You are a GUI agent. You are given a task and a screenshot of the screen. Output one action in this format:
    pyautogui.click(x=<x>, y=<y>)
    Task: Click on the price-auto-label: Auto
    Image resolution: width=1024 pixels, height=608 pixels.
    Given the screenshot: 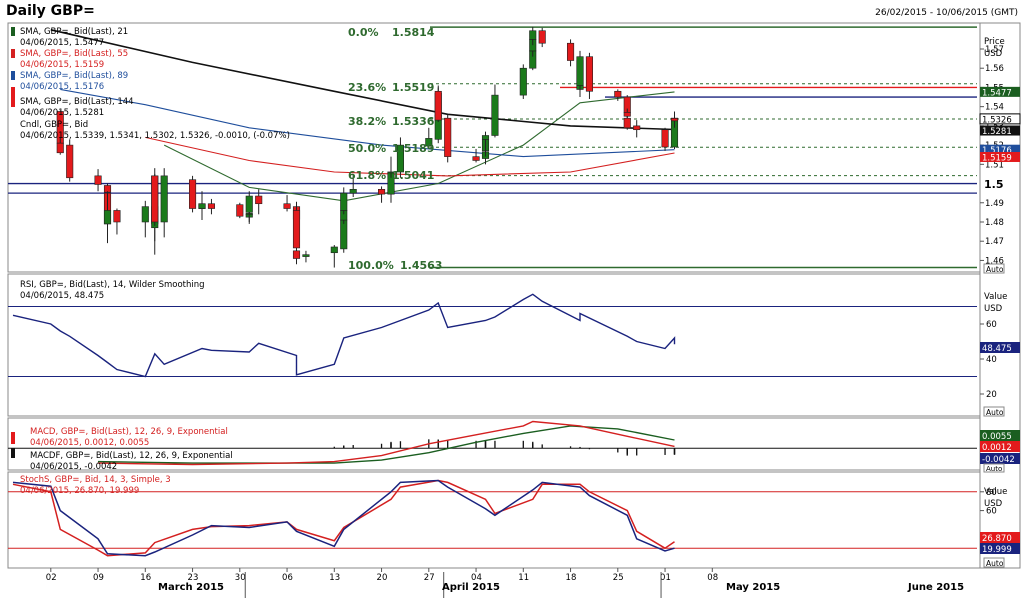 What is the action you would take?
    pyautogui.click(x=995, y=269)
    